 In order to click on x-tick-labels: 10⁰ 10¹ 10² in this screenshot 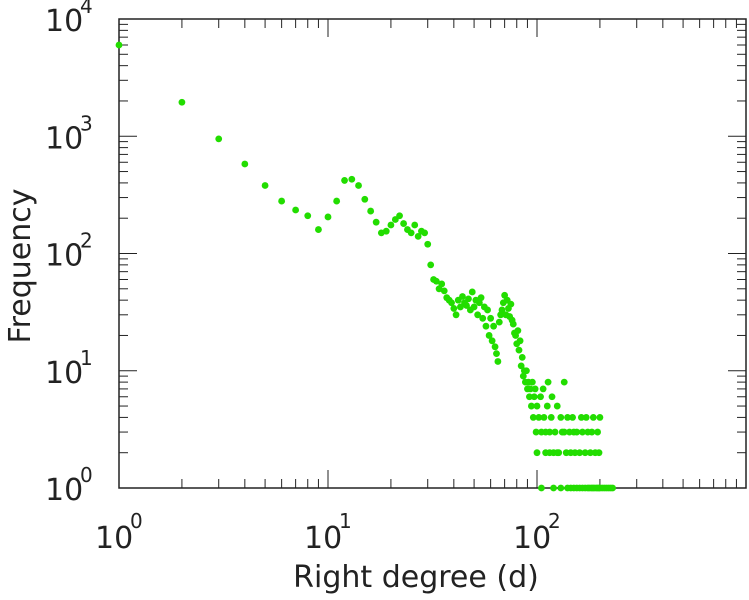, I will do `click(328, 532)`.